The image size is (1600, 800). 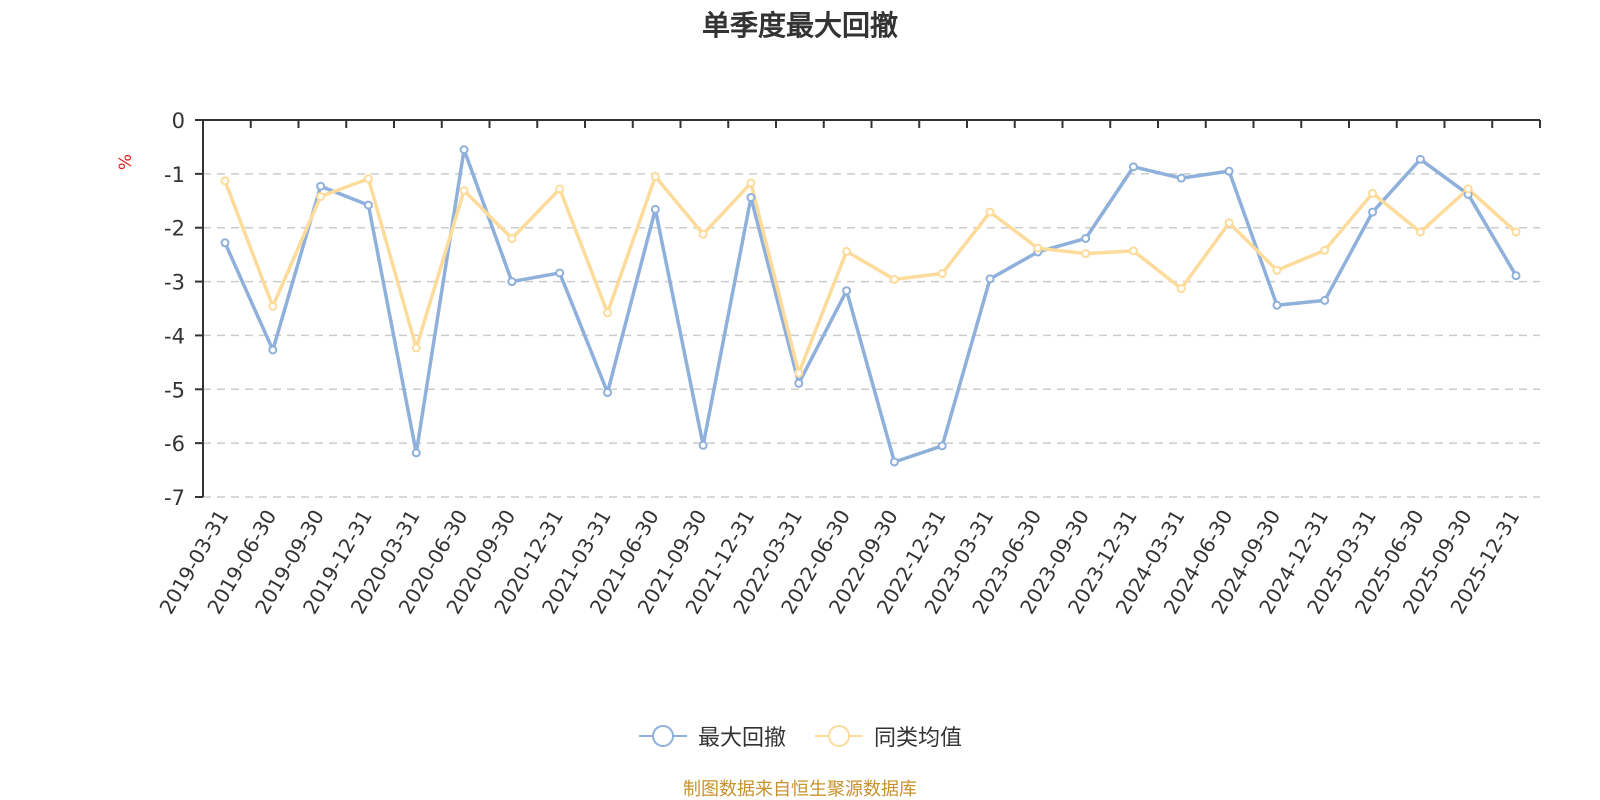 I want to click on y-tick-label: -5, so click(x=174, y=390).